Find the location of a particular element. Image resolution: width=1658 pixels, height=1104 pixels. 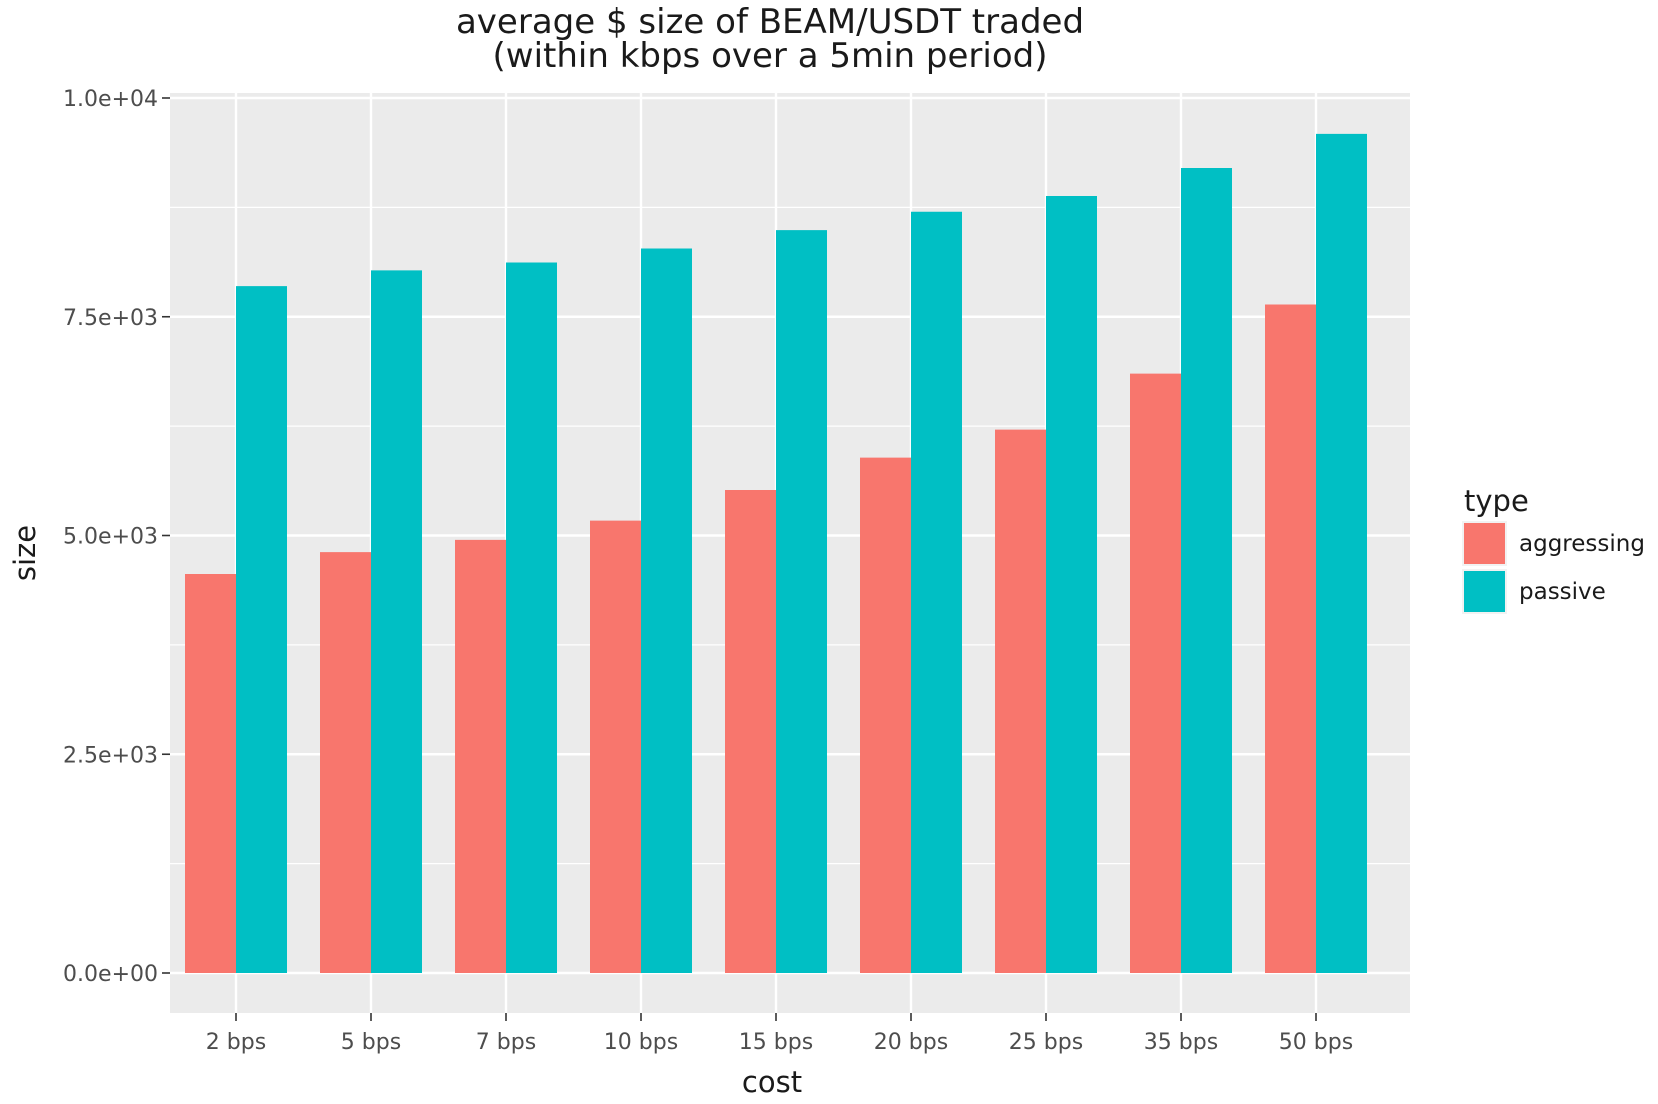

x-tick-label: 15 bps is located at coordinates (776, 1042).